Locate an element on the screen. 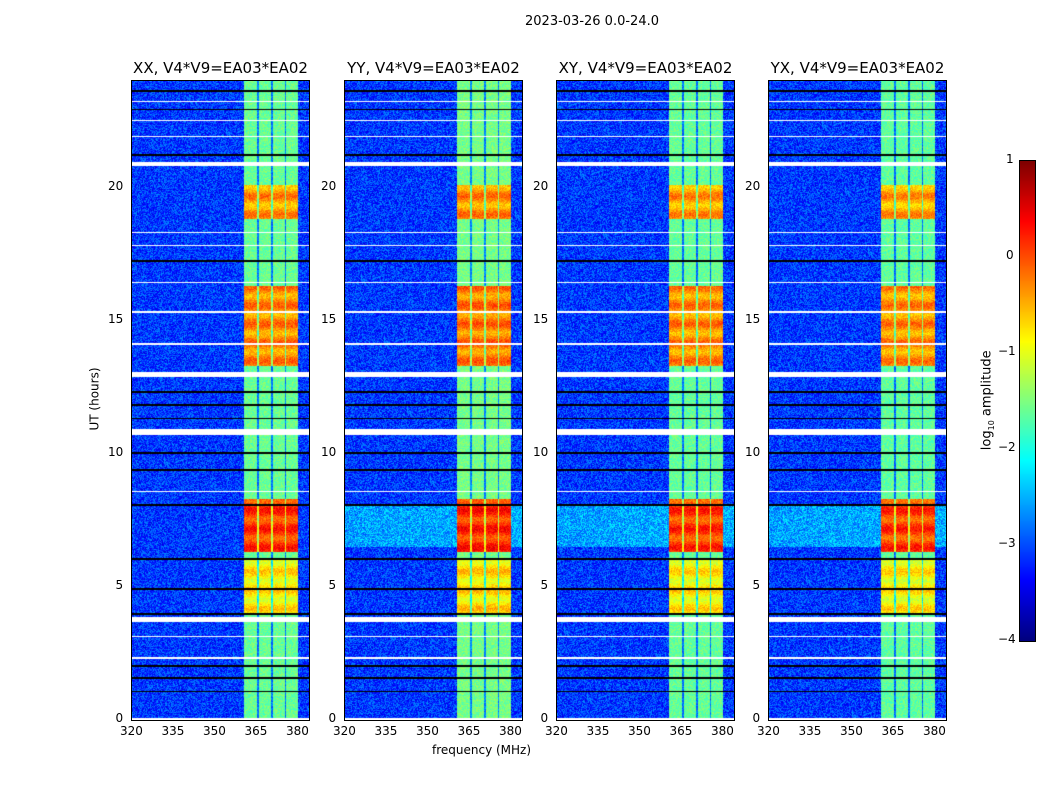 This screenshot has height=800, width=1050. panel-title: XX, V4*V9=EA03*EA02 is located at coordinates (220, 68).